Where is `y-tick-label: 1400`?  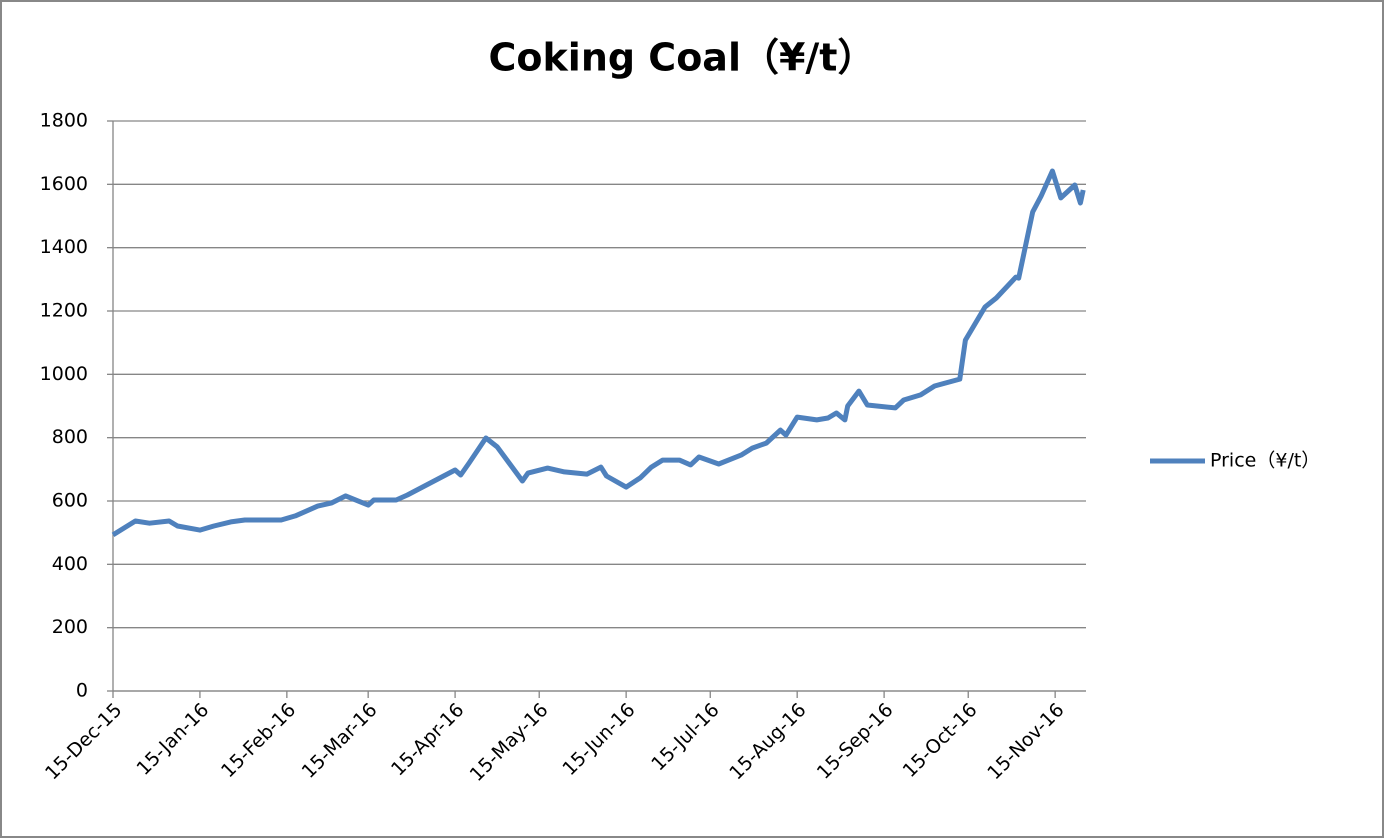 y-tick-label: 1400 is located at coordinates (64, 247).